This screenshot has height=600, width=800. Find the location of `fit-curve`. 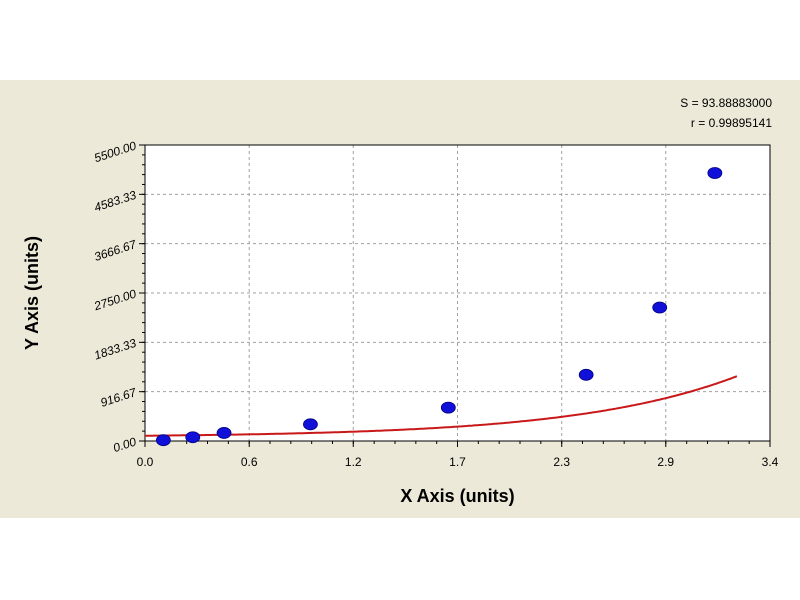

fit-curve is located at coordinates (441, 406).